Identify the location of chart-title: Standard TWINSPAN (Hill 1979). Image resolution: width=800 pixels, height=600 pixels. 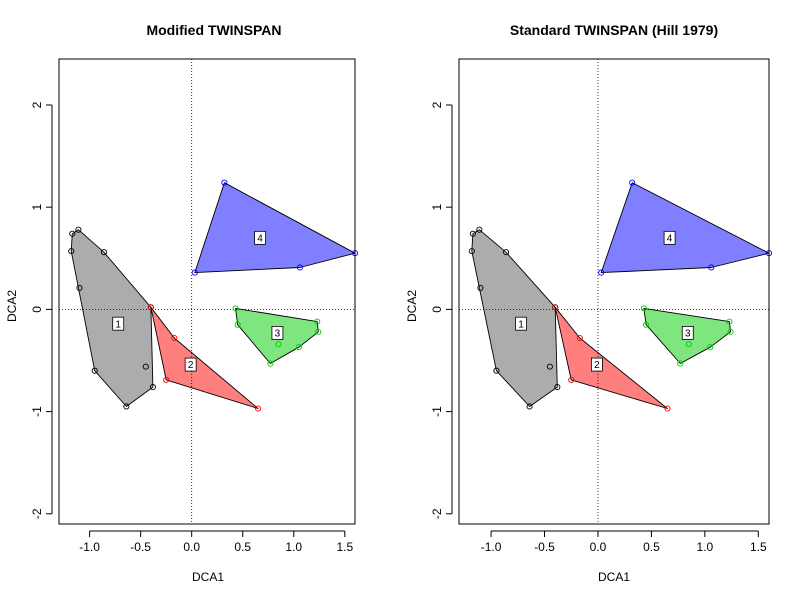
(614, 30).